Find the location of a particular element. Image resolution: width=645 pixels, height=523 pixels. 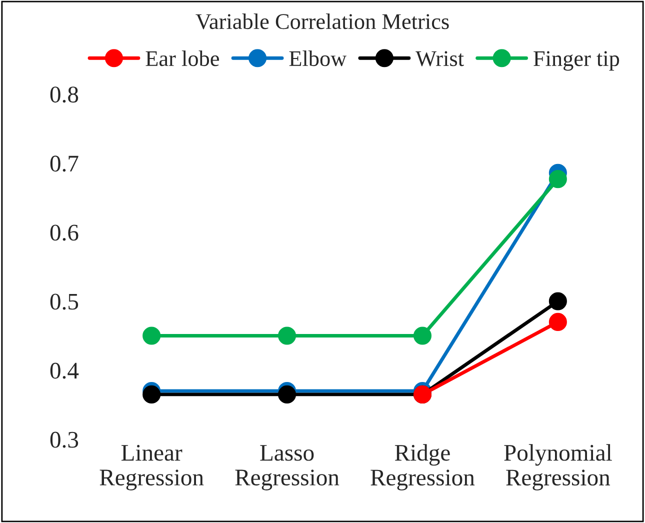

legend-label: Finger tip is located at coordinates (577, 61).